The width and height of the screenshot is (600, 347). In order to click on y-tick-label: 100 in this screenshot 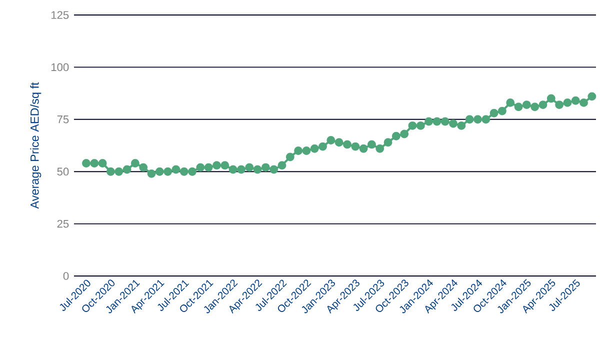, I will do `click(60, 67)`.